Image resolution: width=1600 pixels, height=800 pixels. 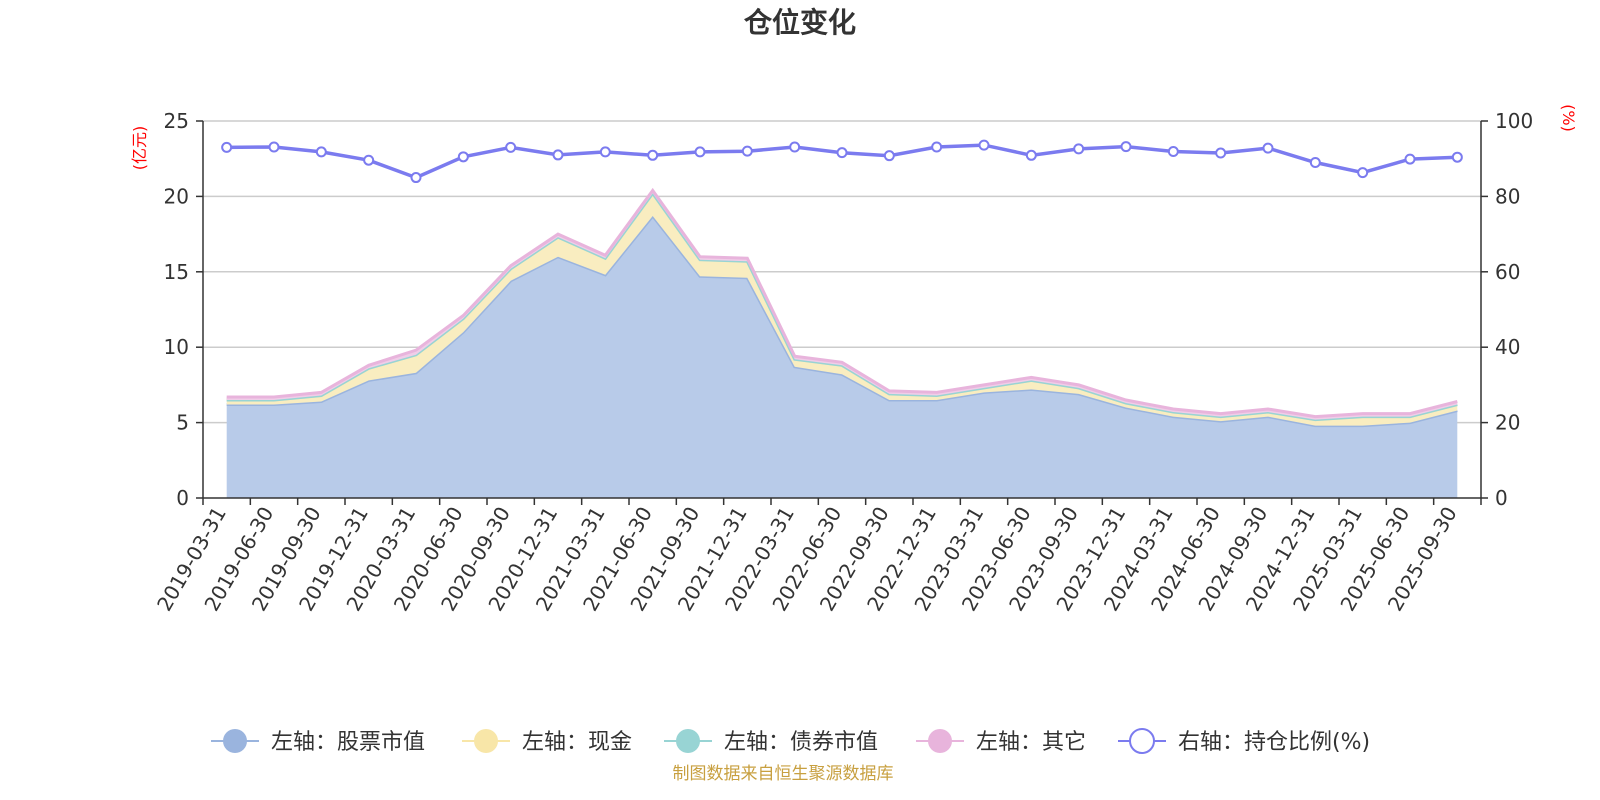 What do you see at coordinates (176, 196) in the screenshot?
I see `left-tick-label: 20` at bounding box center [176, 196].